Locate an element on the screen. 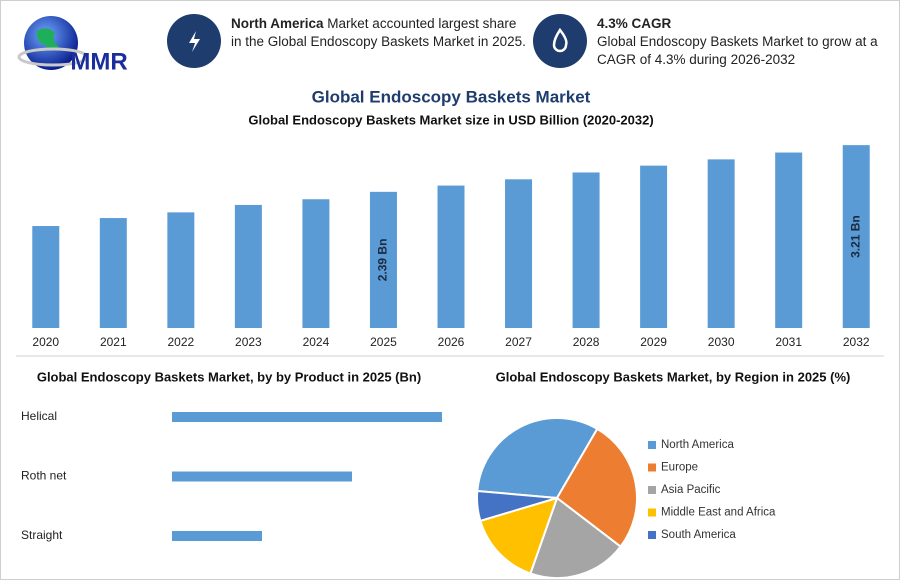  logo-ring is located at coordinates (53, 57).